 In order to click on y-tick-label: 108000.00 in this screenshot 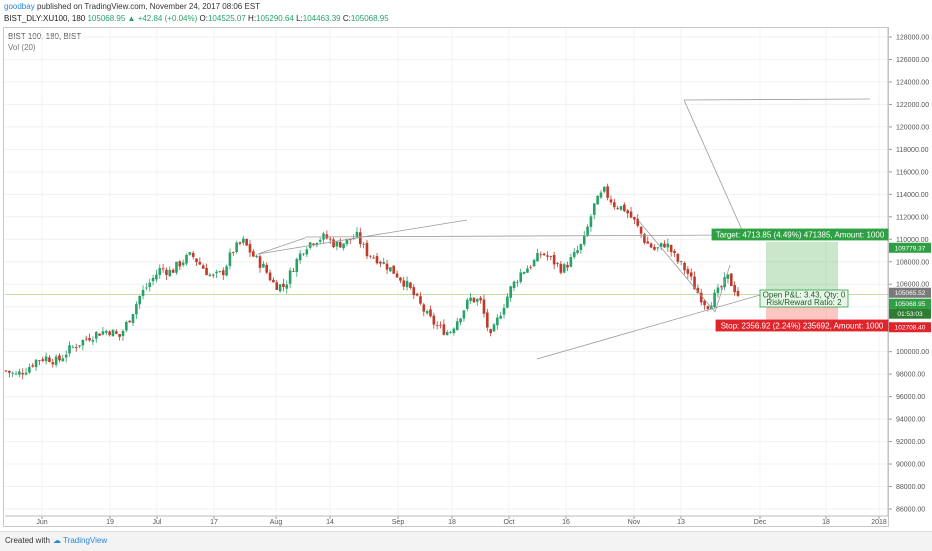, I will do `click(912, 262)`.